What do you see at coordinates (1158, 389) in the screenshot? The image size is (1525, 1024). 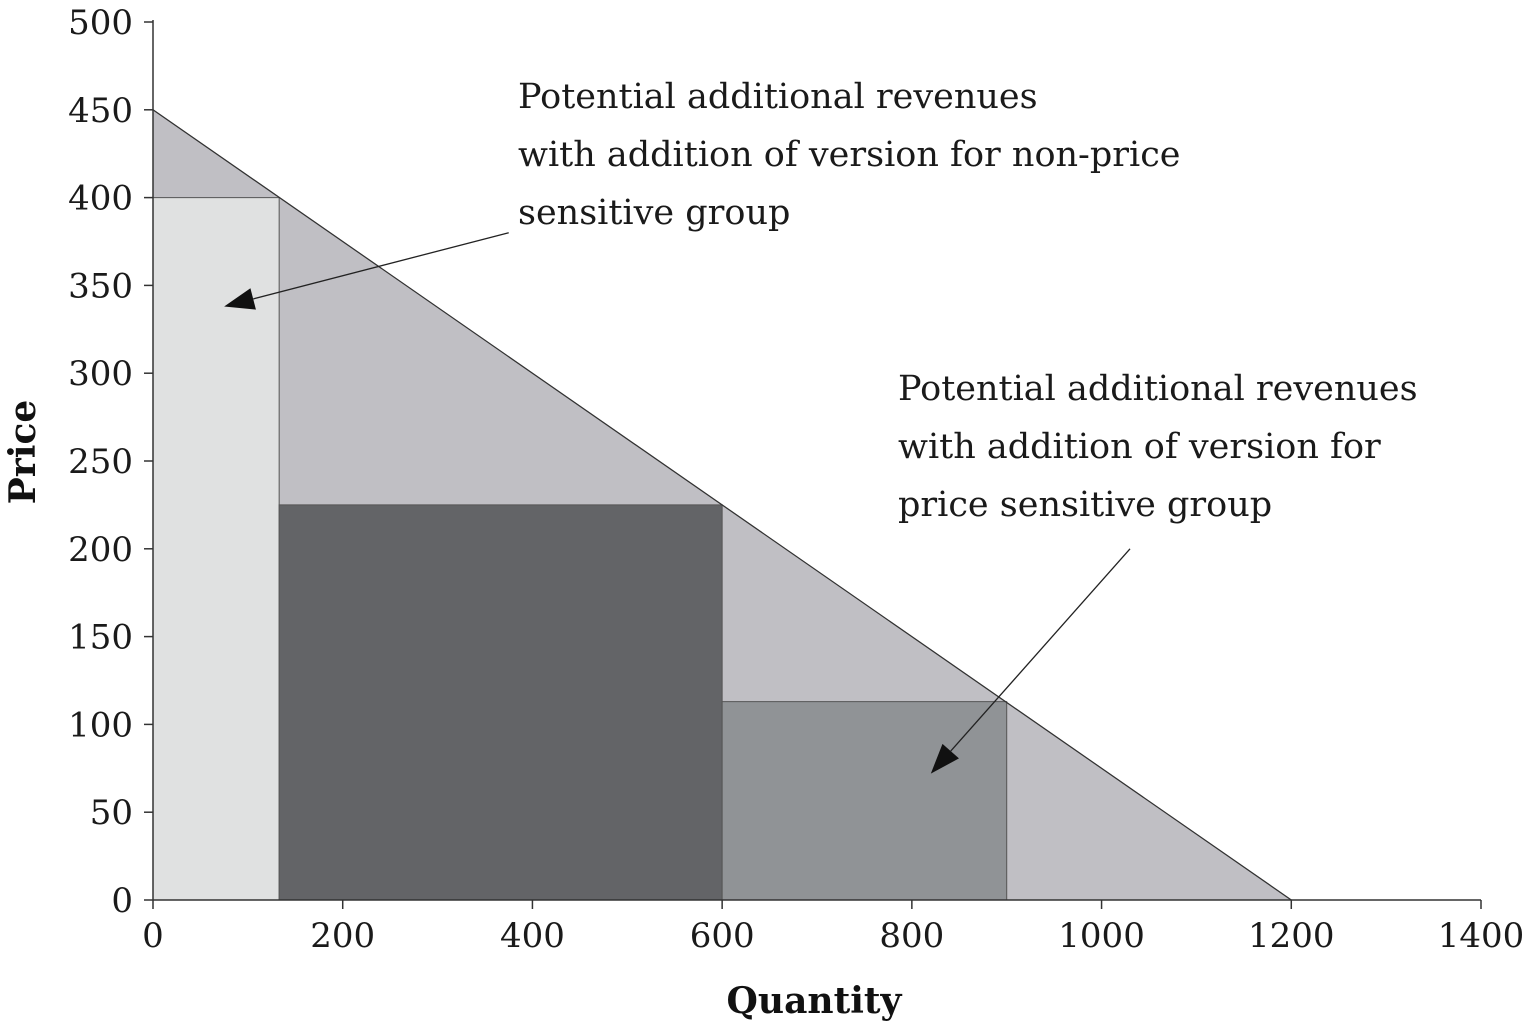 I see `annotation-price-line: Potential additional revenues` at bounding box center [1158, 389].